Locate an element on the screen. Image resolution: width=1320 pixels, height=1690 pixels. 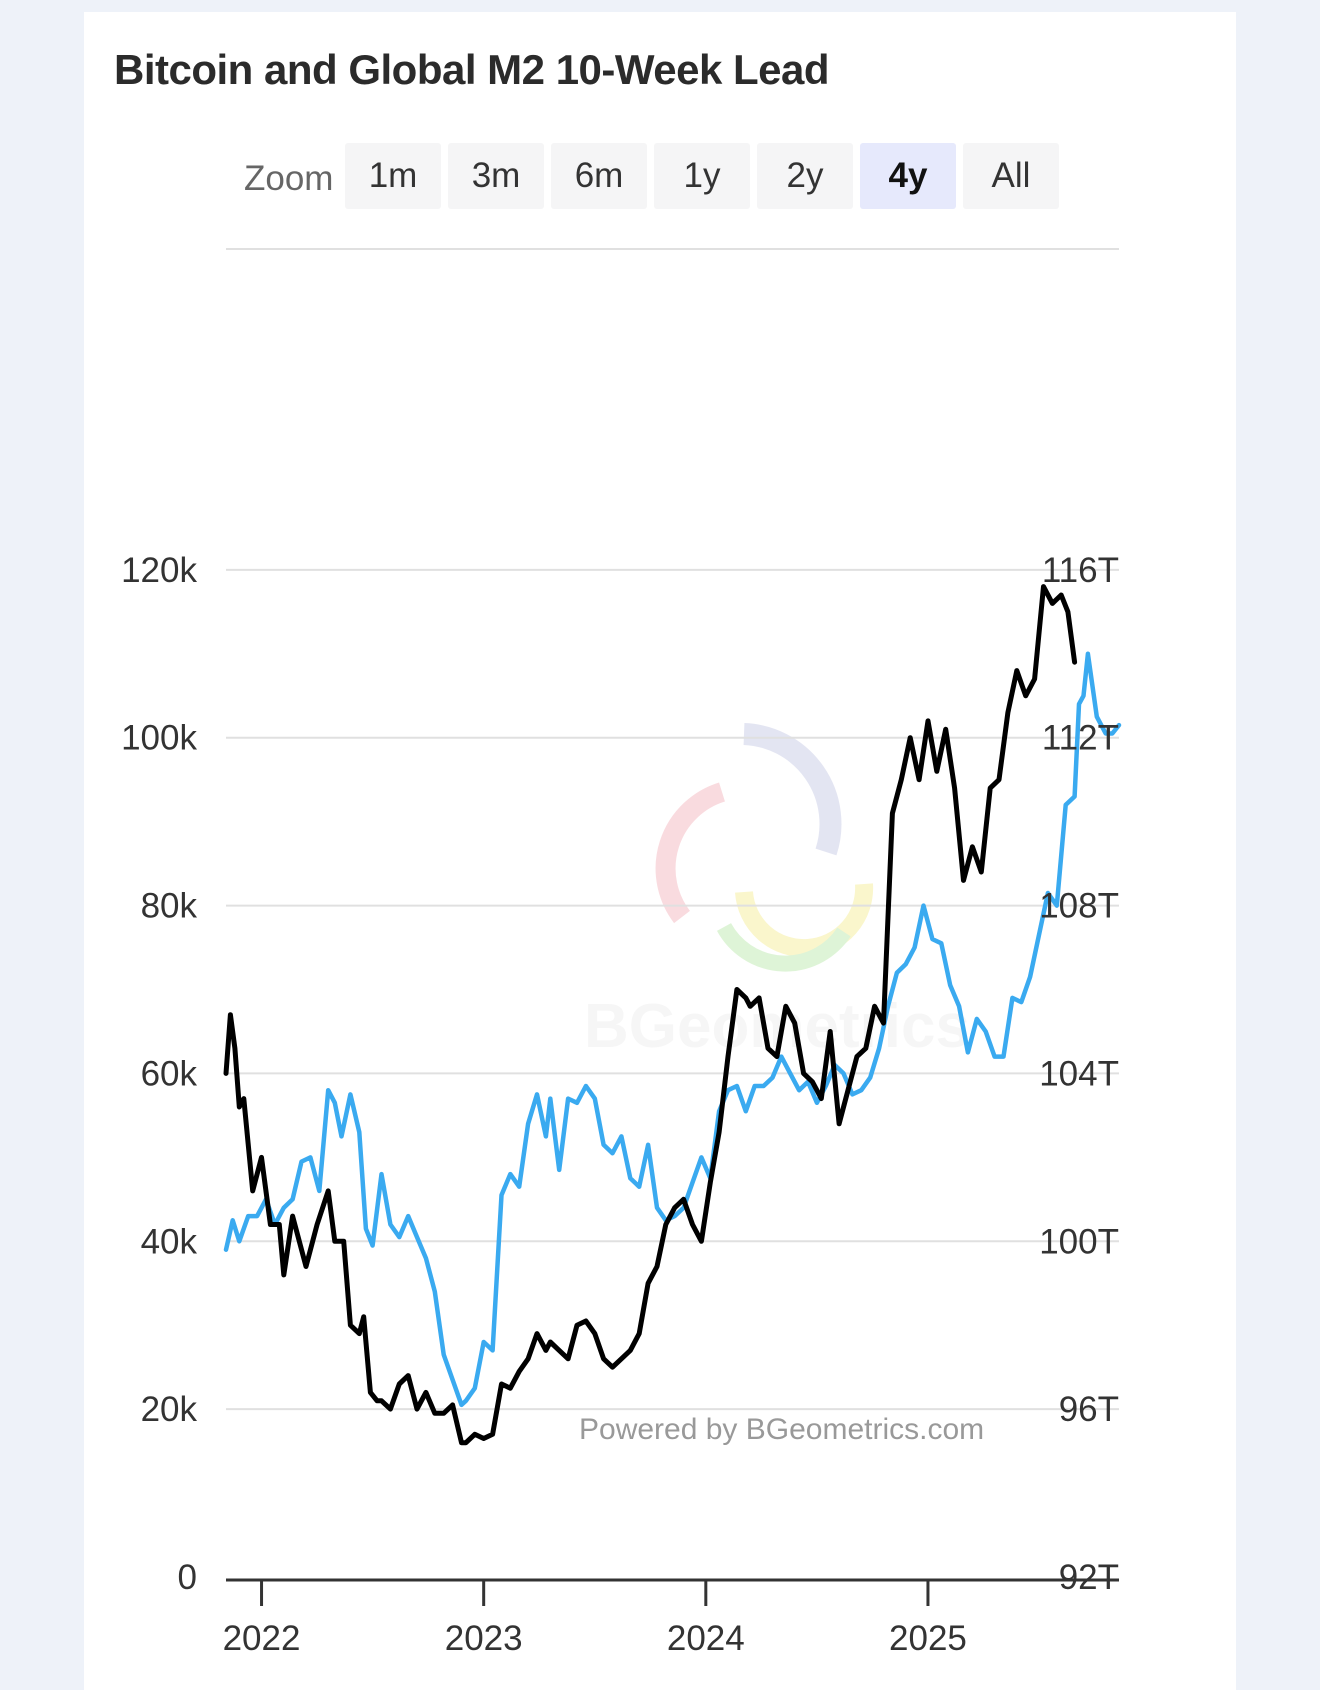
x-tick-label: 2024 is located at coordinates (706, 1638).